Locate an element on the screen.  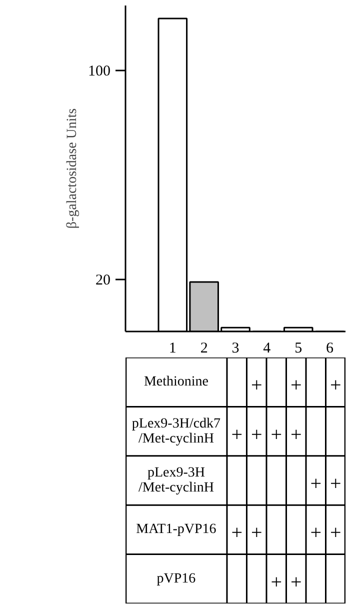
x-tick-label: 5 is located at coordinates (298, 348).